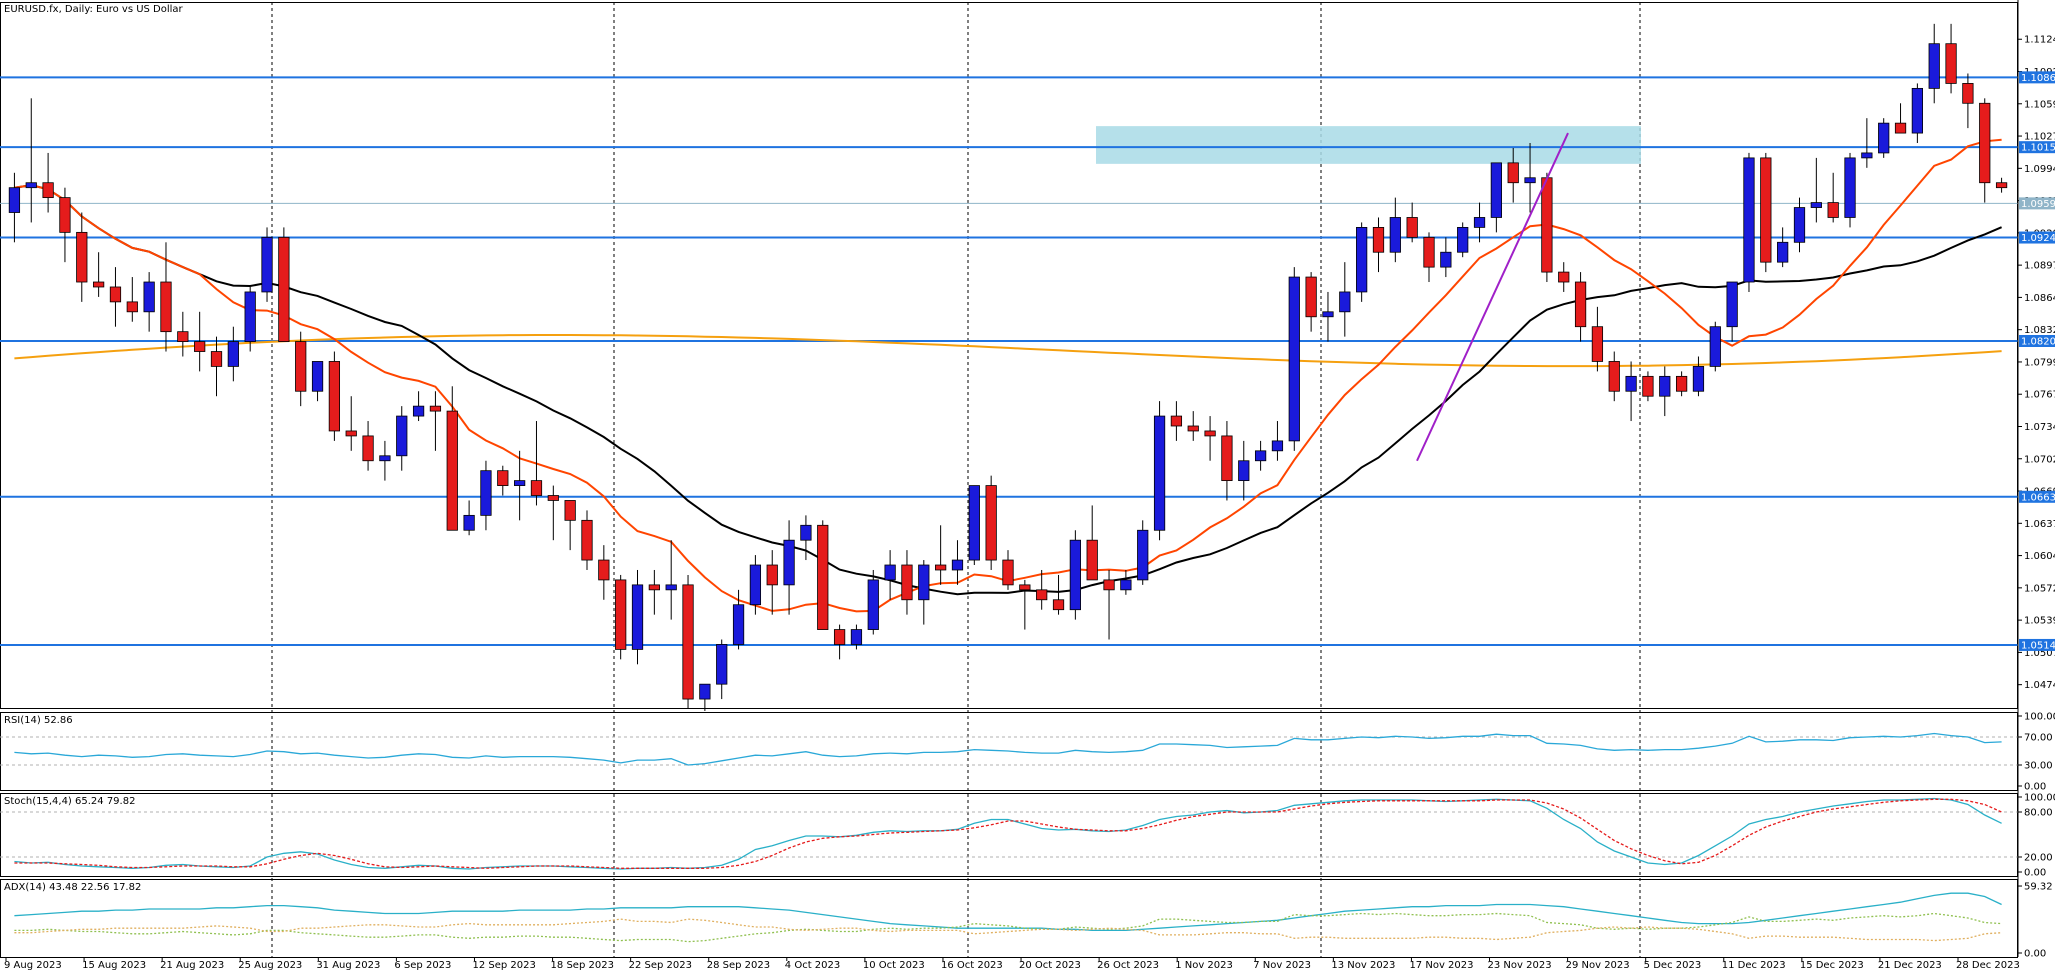 Image resolution: width=2055 pixels, height=976 pixels. What do you see at coordinates (660, 965) in the screenshot?
I see `time-tick-label: 22 Sep 2023` at bounding box center [660, 965].